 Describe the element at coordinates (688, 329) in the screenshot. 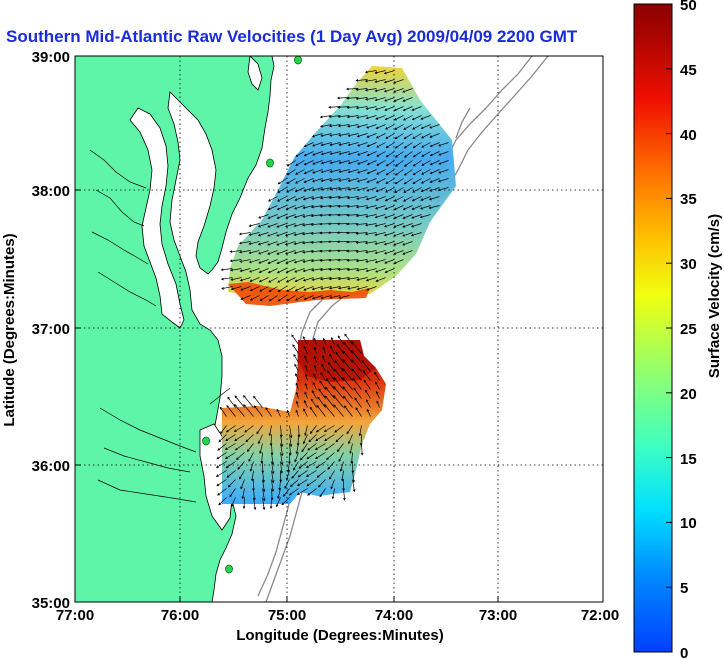

I see `colorbar-tick-label: 25` at that location.